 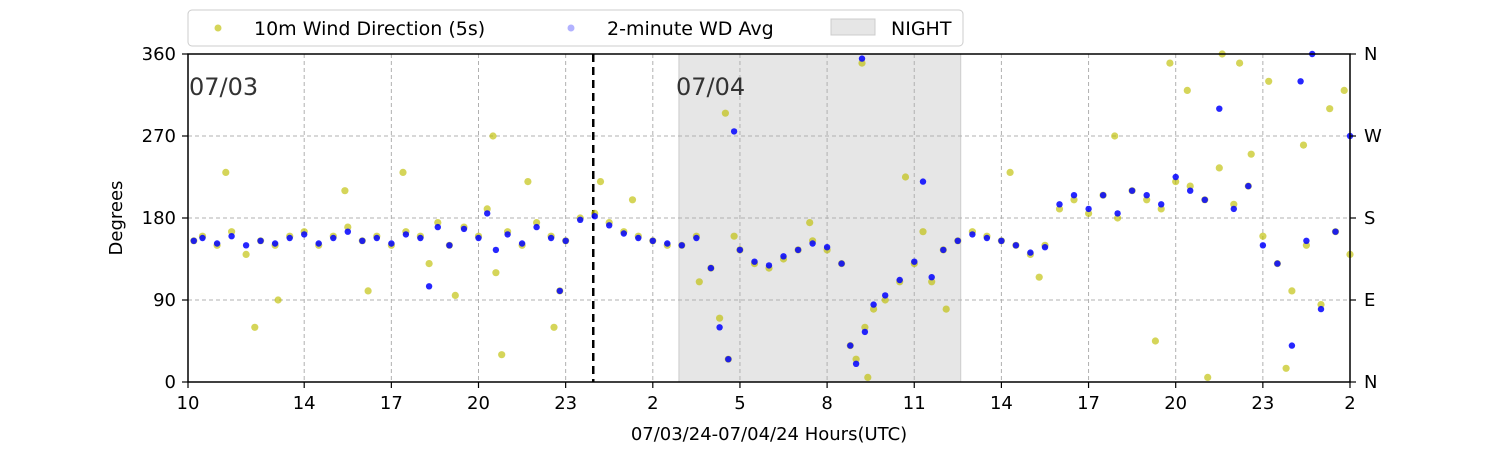 I want to click on legend-marker, so click(x=571, y=28).